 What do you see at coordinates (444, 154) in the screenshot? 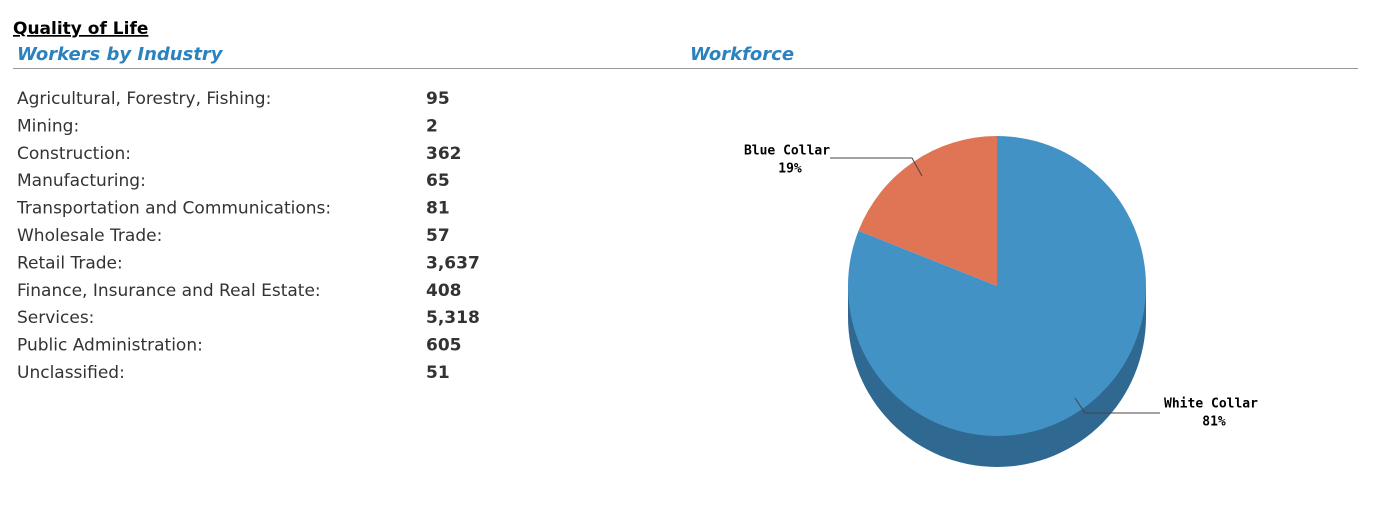
I see `row-value: 362` at bounding box center [444, 154].